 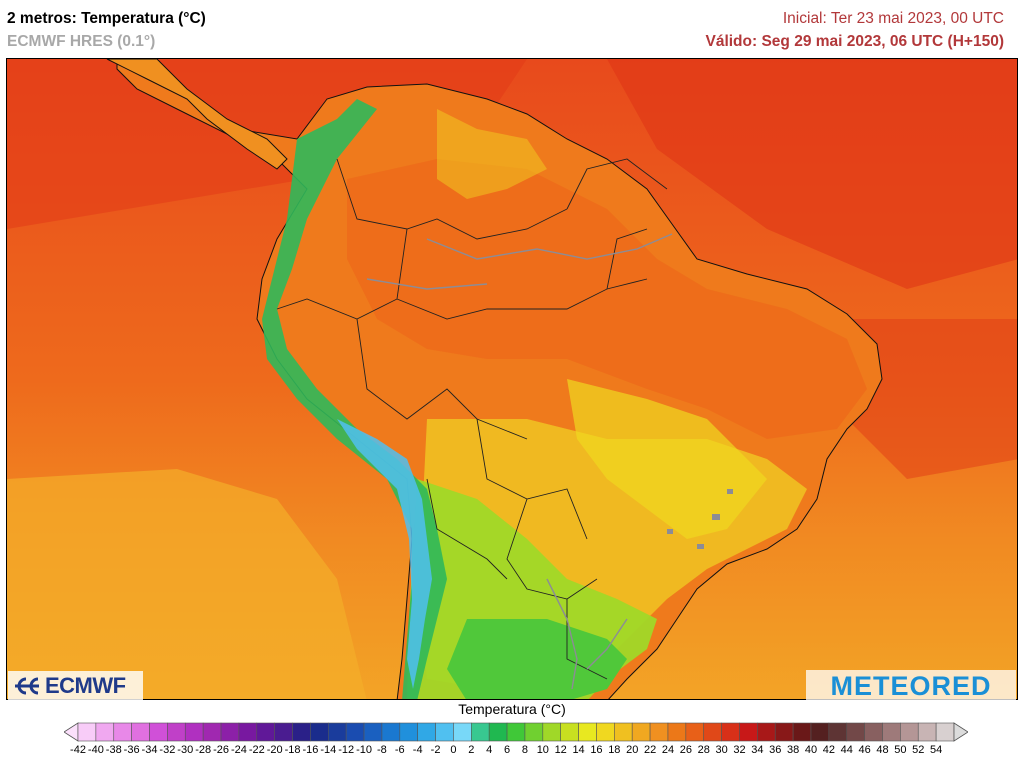 What do you see at coordinates (71, 732) in the screenshot?
I see `colorbar-min-arrow` at bounding box center [71, 732].